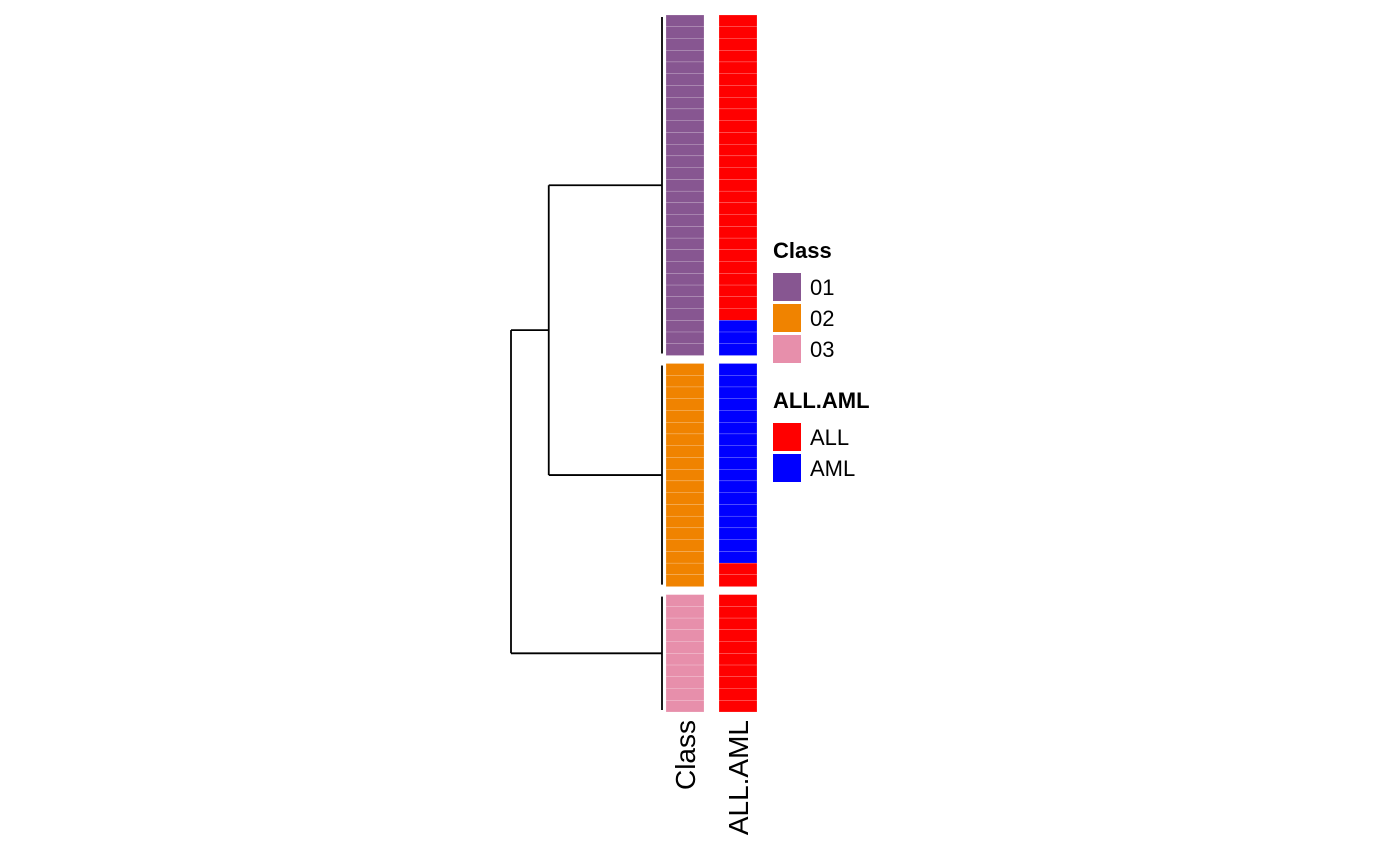 The height and width of the screenshot is (866, 1400). What do you see at coordinates (586, 363) in the screenshot?
I see `dendrogram` at bounding box center [586, 363].